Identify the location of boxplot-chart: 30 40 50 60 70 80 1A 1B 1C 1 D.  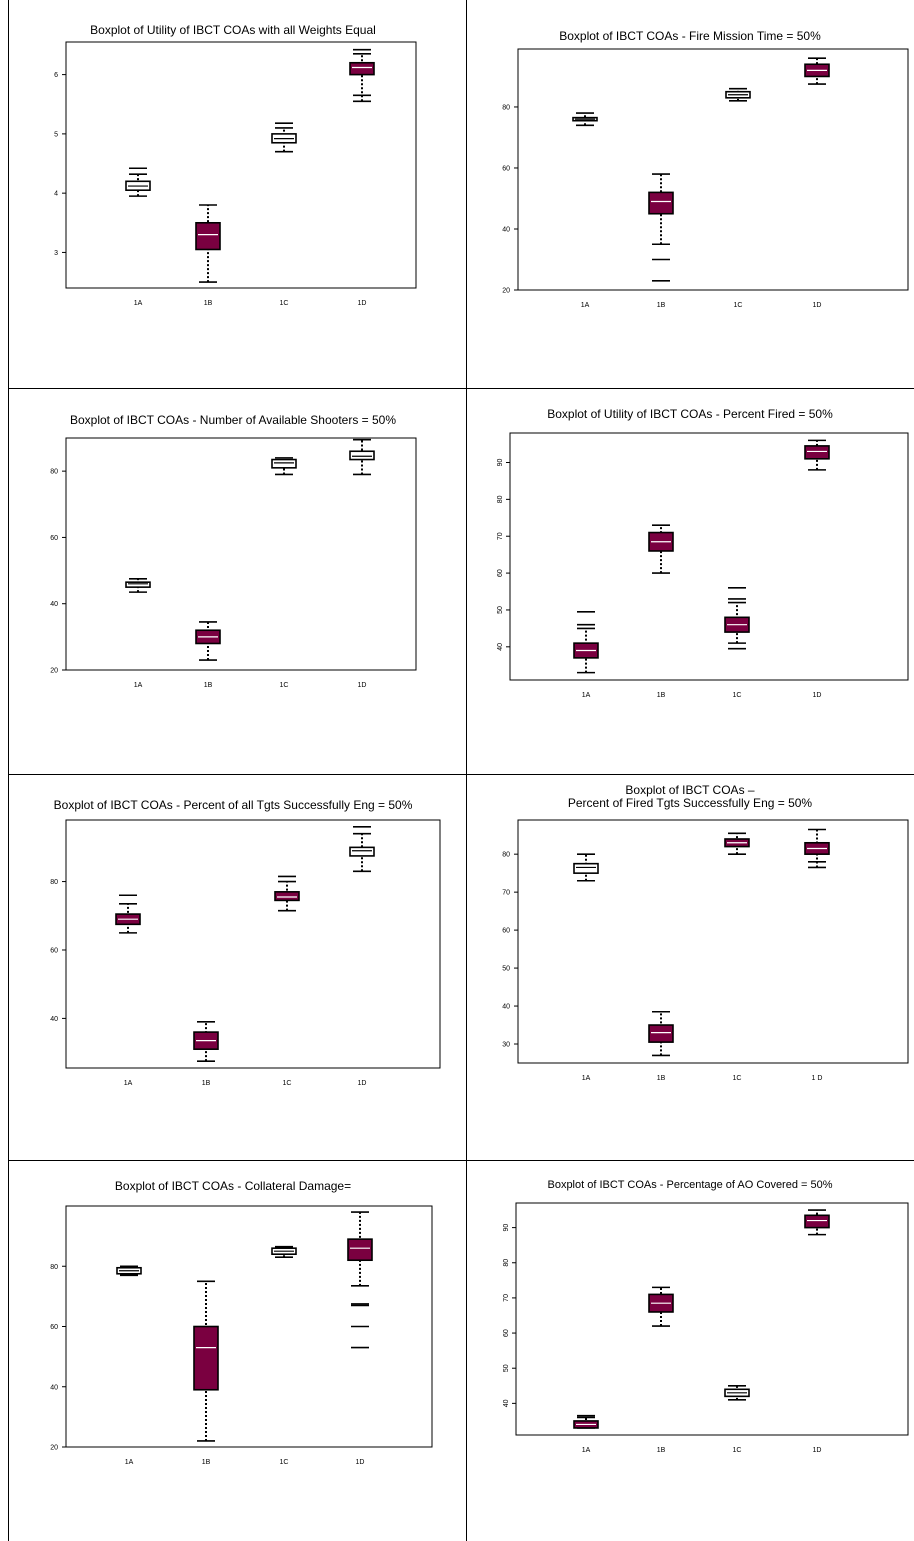
(705, 950).